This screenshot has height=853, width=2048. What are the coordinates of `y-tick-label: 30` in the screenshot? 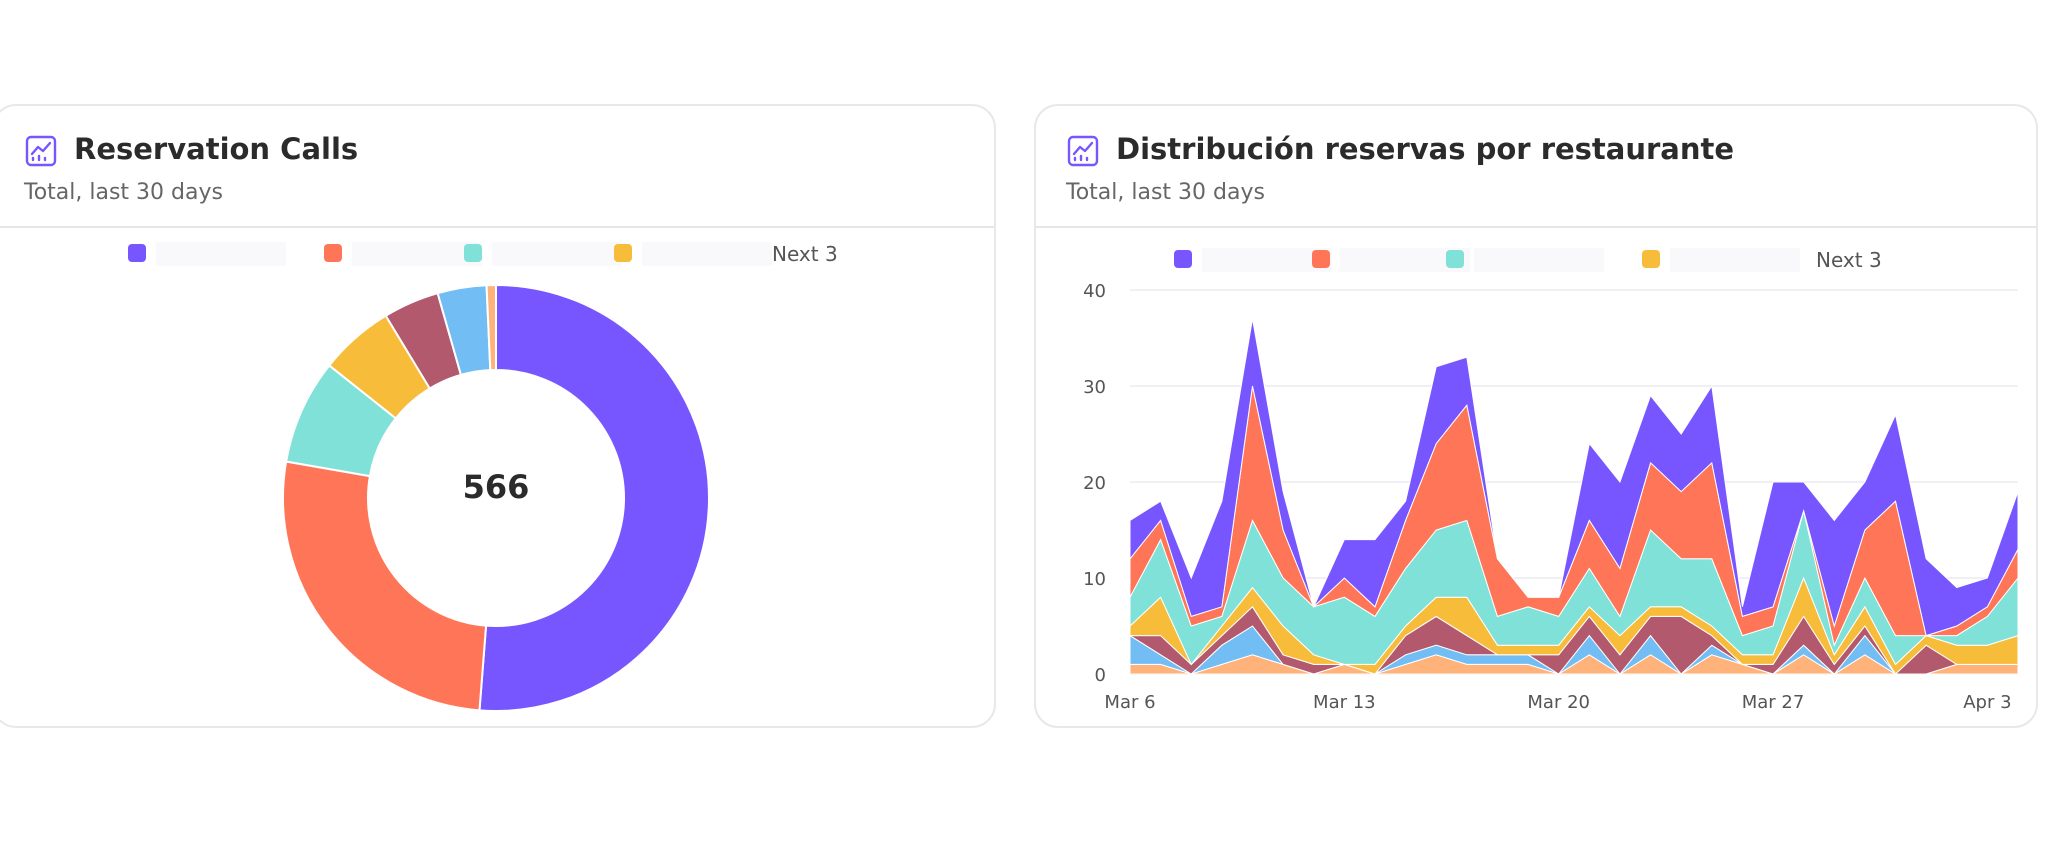 It's located at (1094, 387).